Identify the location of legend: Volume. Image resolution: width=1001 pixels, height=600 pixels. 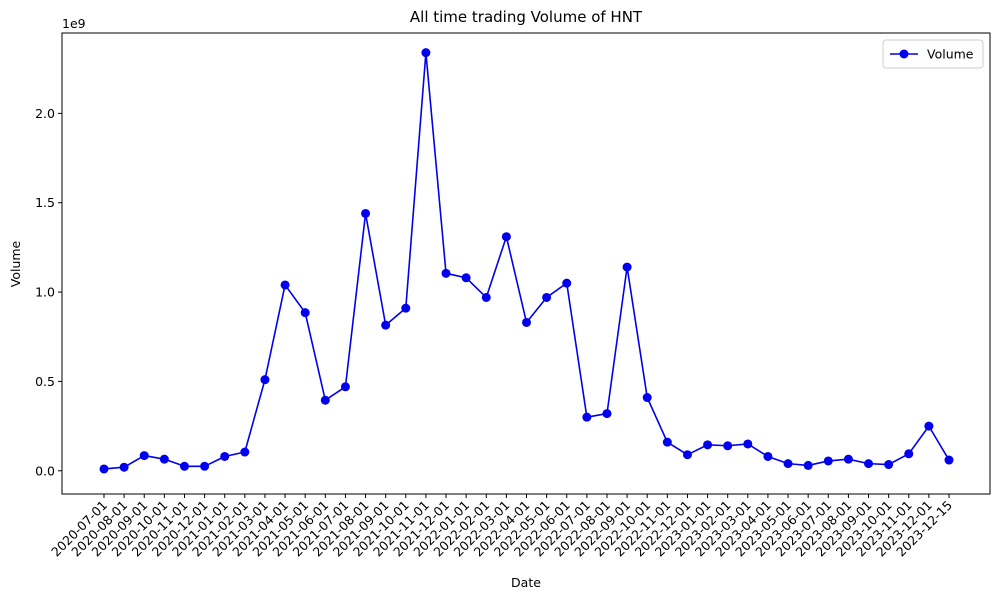
(933, 54).